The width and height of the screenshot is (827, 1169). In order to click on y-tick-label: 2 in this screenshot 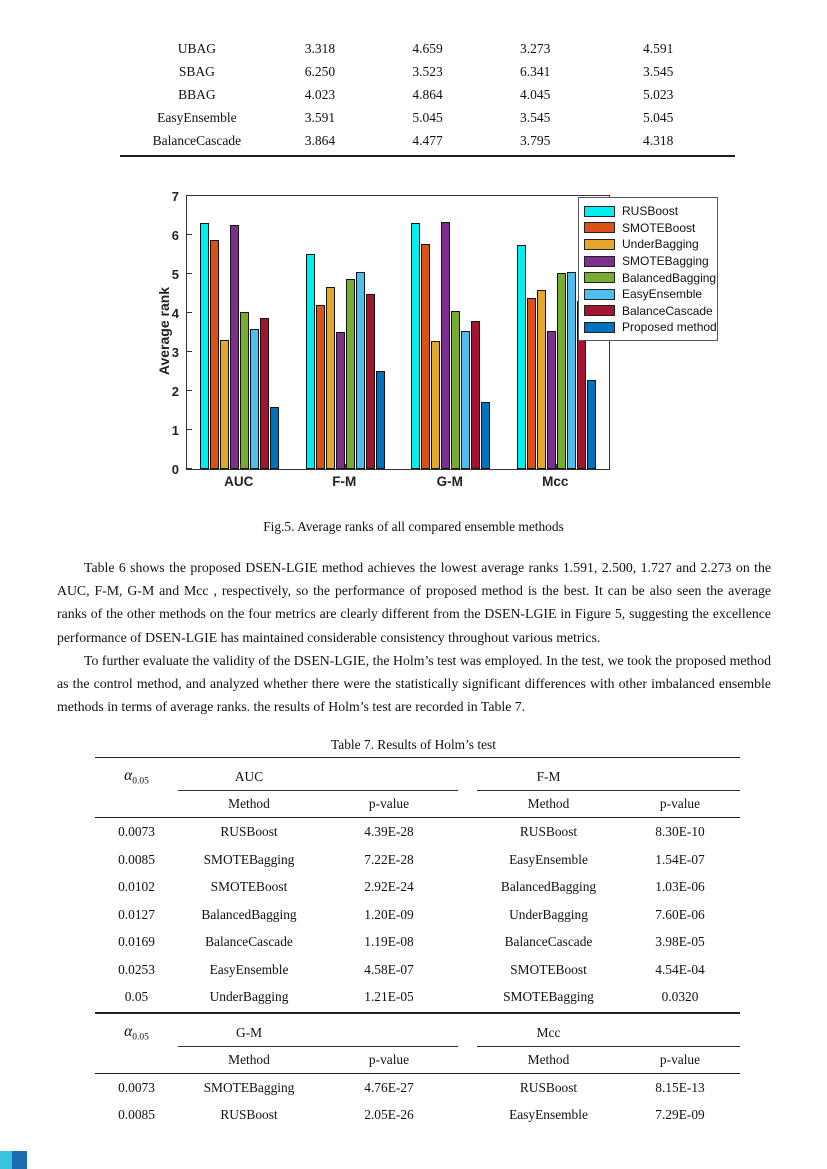, I will do `click(175, 391)`.